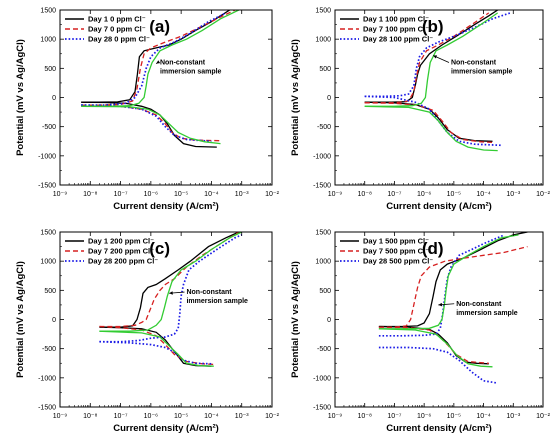 The width and height of the screenshot is (550, 440). I want to click on legend-entry: Day 7 100 ppm Cl⁻, so click(396, 29).